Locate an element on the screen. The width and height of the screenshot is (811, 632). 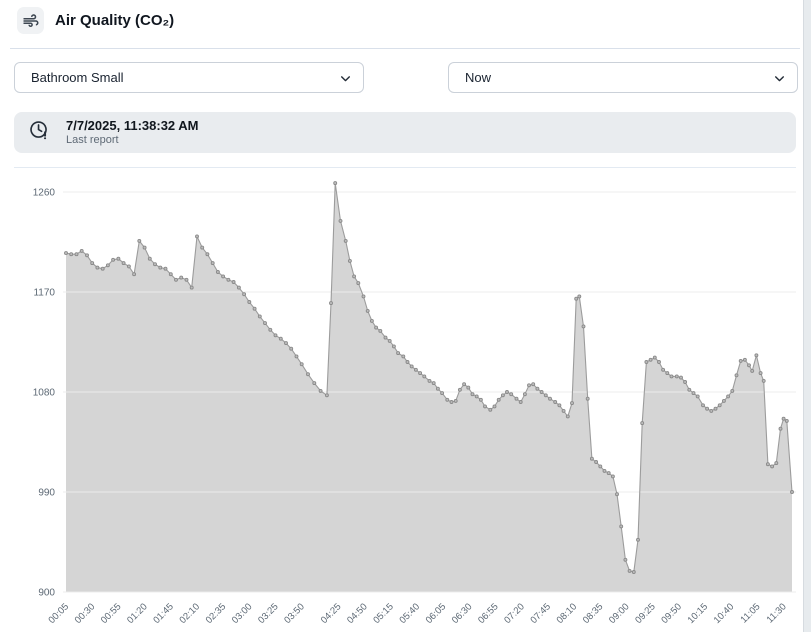
page-title: Air Quality (CO₂) is located at coordinates (115, 20).